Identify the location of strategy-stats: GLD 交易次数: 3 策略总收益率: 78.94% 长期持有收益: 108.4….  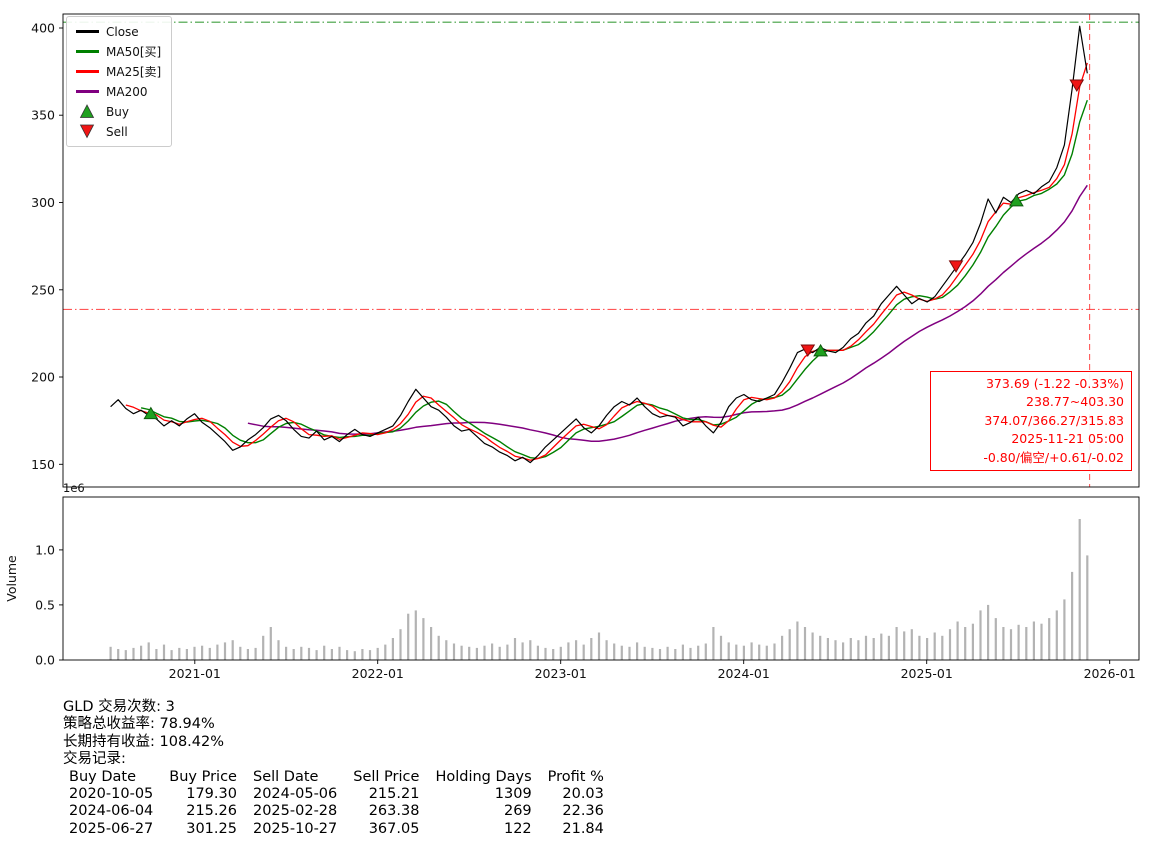
(338, 768).